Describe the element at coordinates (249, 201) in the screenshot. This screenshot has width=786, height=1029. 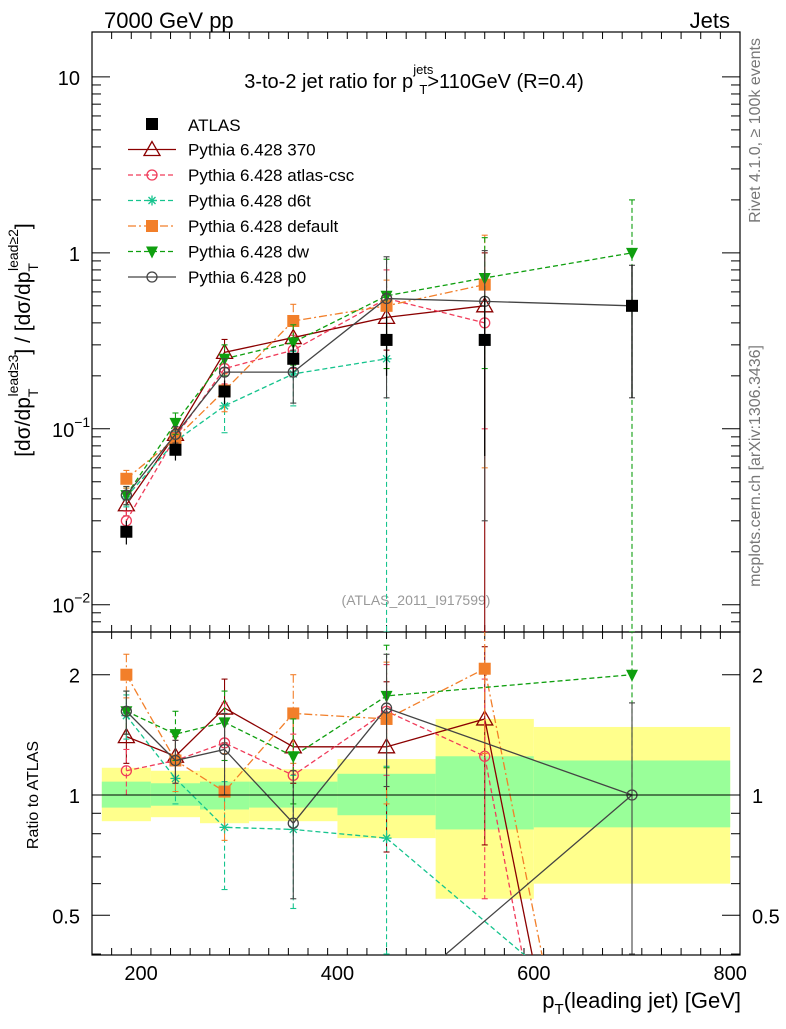
I see `legend-label-d6t: Pythia 6.428 d6t` at that location.